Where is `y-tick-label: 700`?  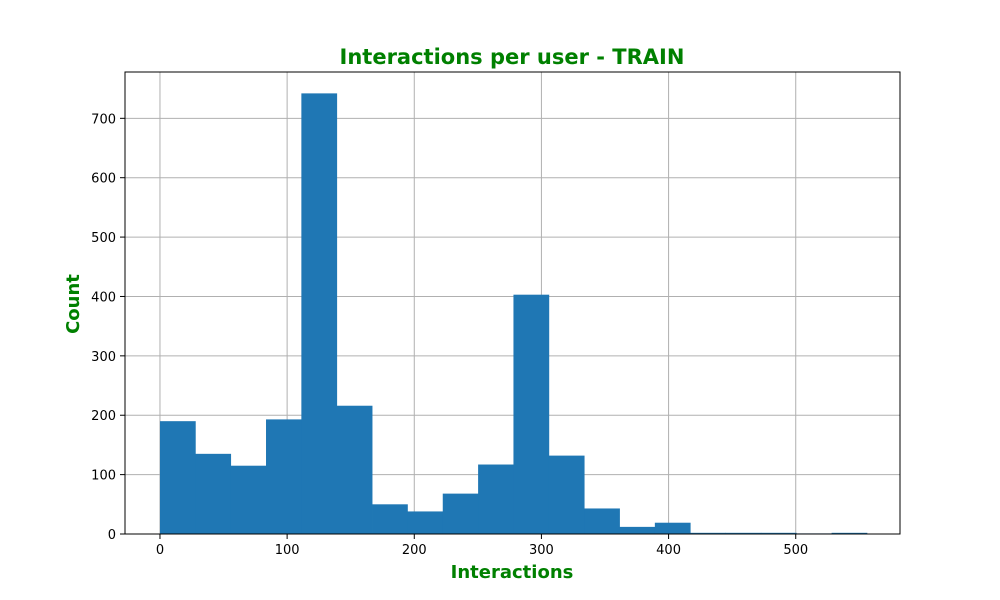
y-tick-label: 700 is located at coordinates (103, 119).